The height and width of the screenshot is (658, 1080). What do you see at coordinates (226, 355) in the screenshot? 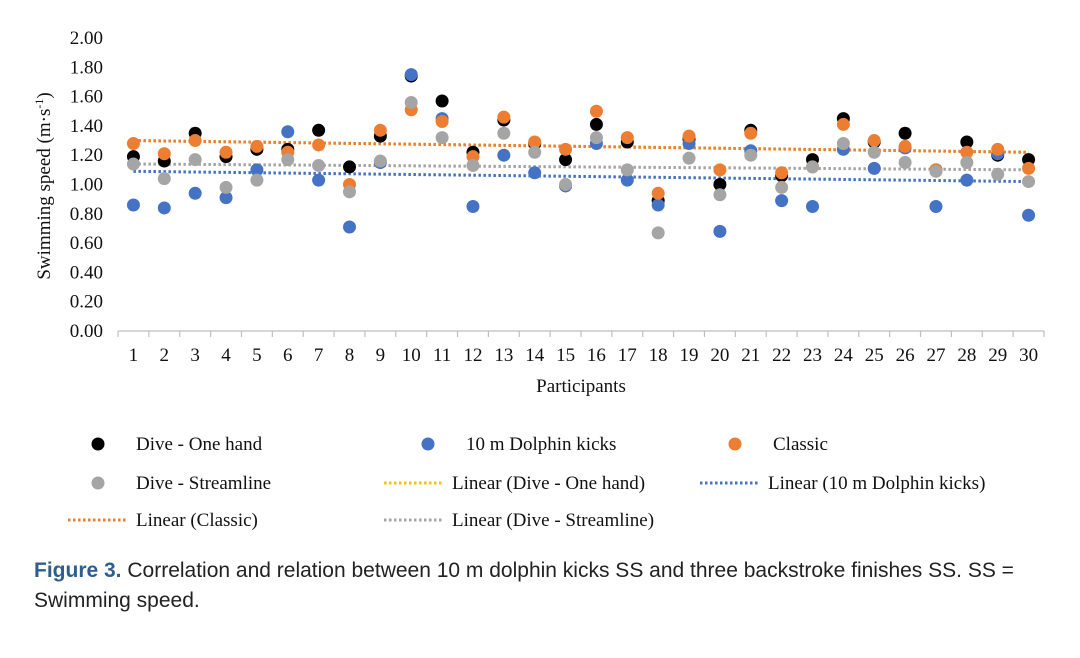
I see `x-tick-label: 4` at bounding box center [226, 355].